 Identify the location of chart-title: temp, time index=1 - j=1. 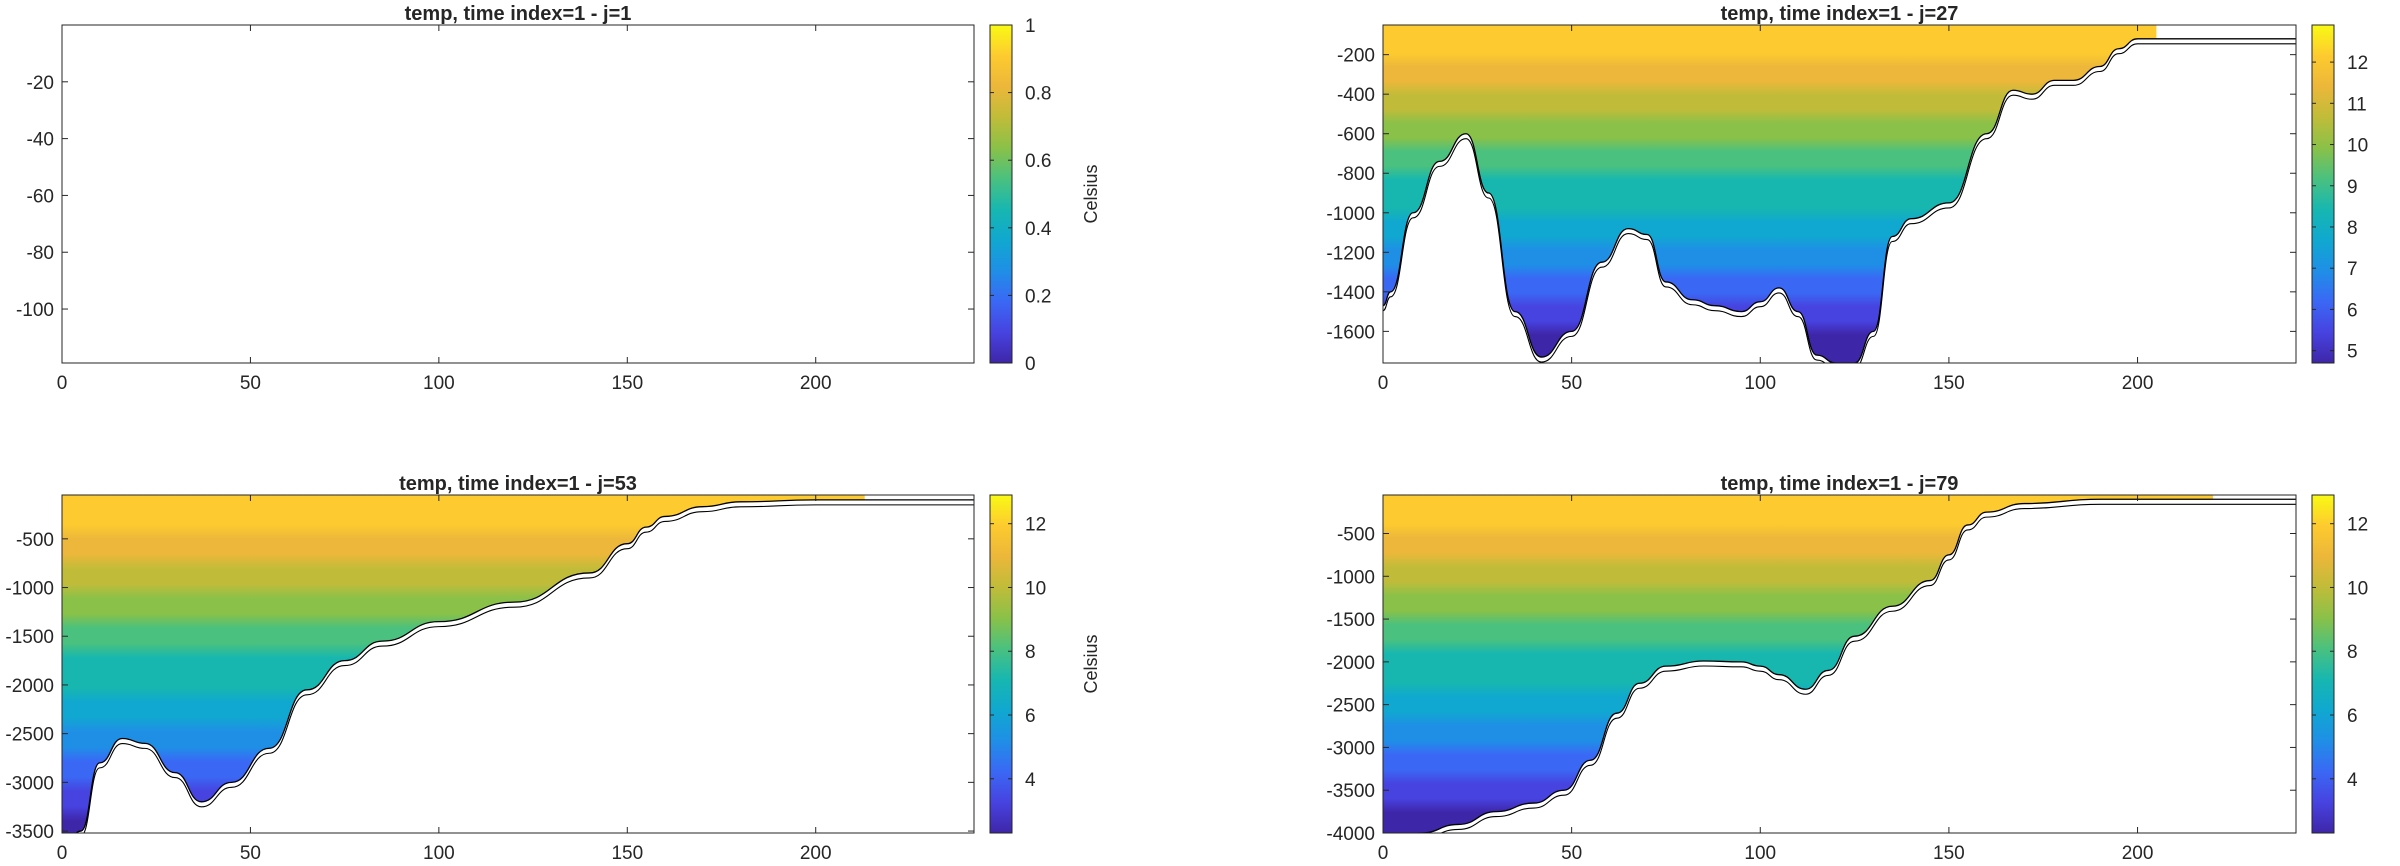
(518, 14).